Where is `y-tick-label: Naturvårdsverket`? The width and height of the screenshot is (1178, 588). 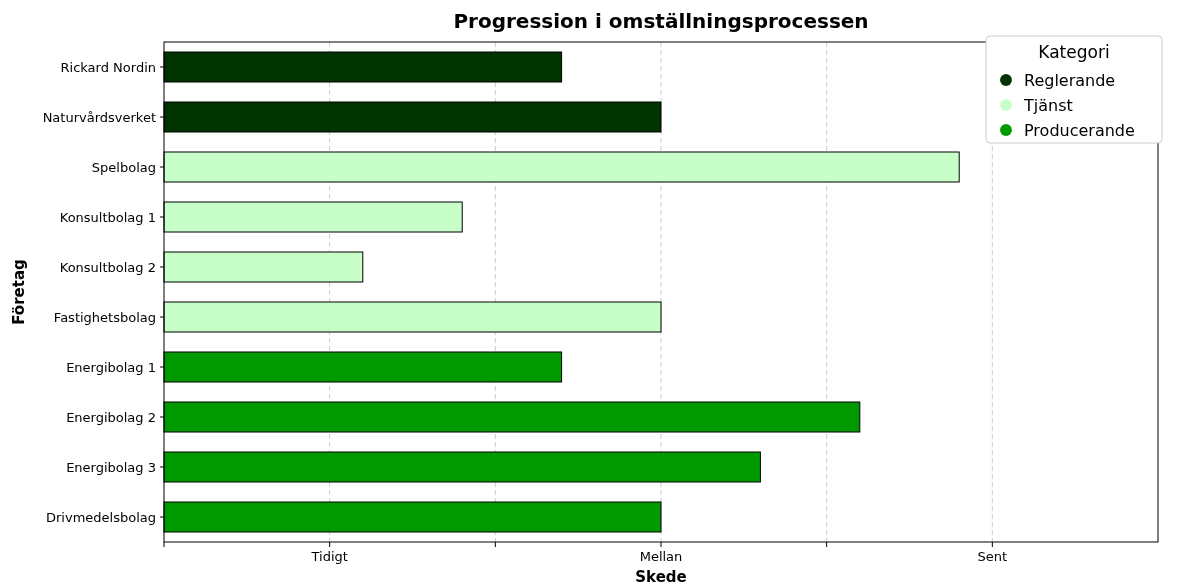
y-tick-label: Naturvårdsverket is located at coordinates (99, 117).